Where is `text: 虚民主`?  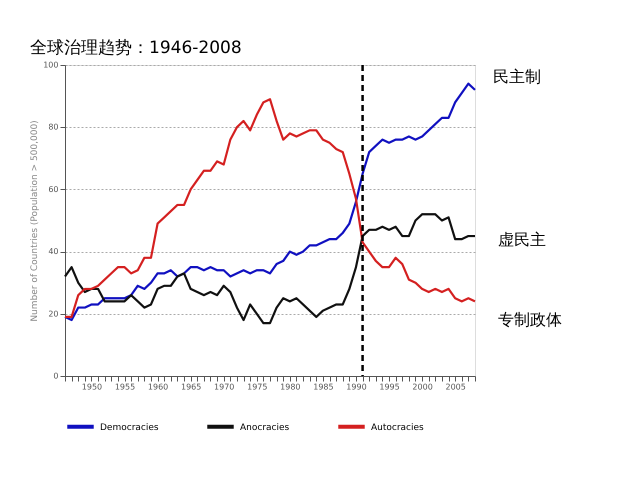 text: 虚民主 is located at coordinates (522, 239).